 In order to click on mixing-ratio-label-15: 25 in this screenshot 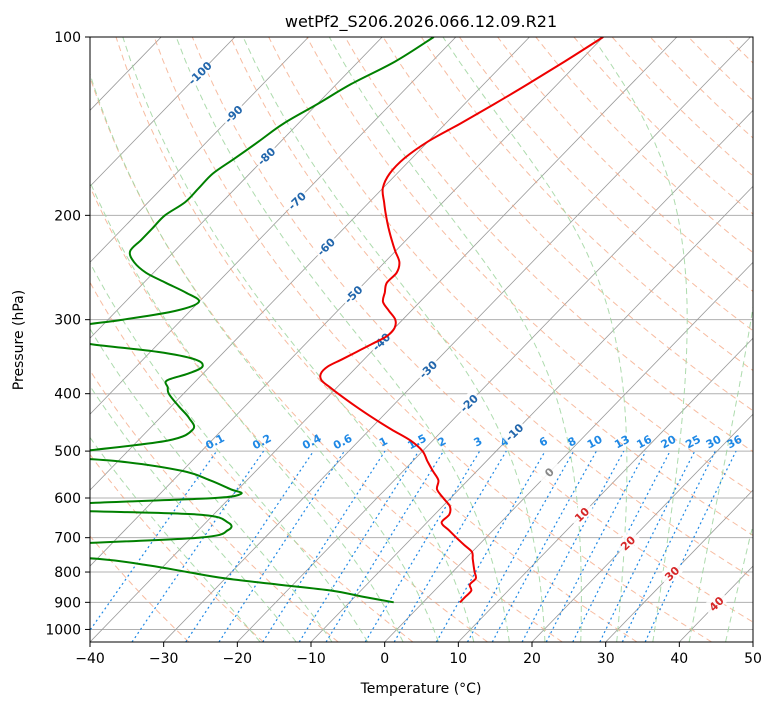, I will do `click(693, 442)`.